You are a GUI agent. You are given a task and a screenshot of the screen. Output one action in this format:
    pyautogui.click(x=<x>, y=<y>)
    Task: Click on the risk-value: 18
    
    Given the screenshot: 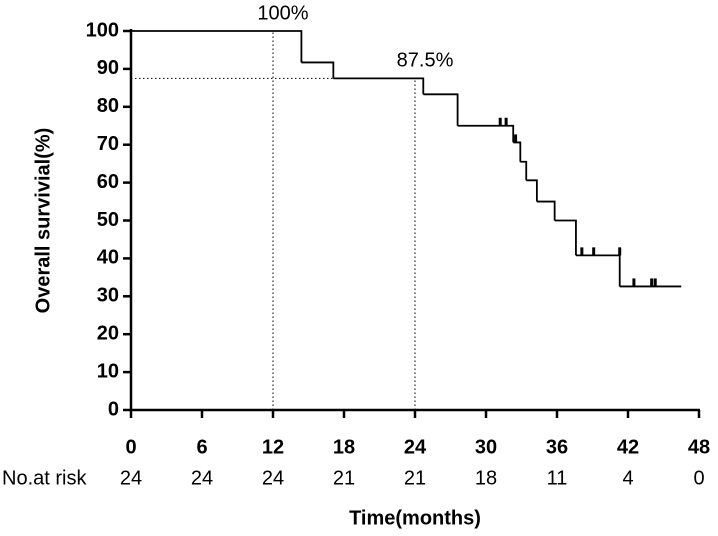 What is the action you would take?
    pyautogui.click(x=486, y=478)
    